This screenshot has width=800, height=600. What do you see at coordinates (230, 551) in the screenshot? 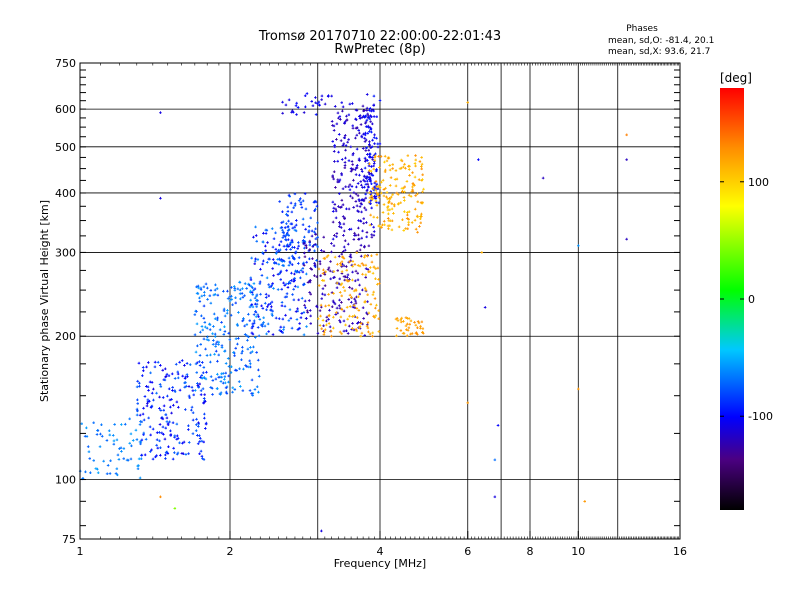
I see `x-tick-label: 2` at bounding box center [230, 551].